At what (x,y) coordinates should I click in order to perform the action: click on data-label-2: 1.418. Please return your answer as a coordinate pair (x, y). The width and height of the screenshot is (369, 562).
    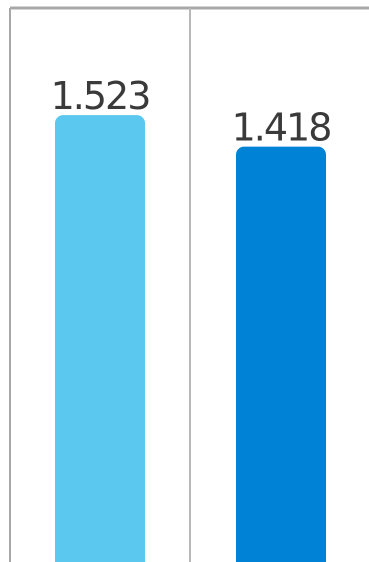
    Looking at the image, I should click on (281, 128).